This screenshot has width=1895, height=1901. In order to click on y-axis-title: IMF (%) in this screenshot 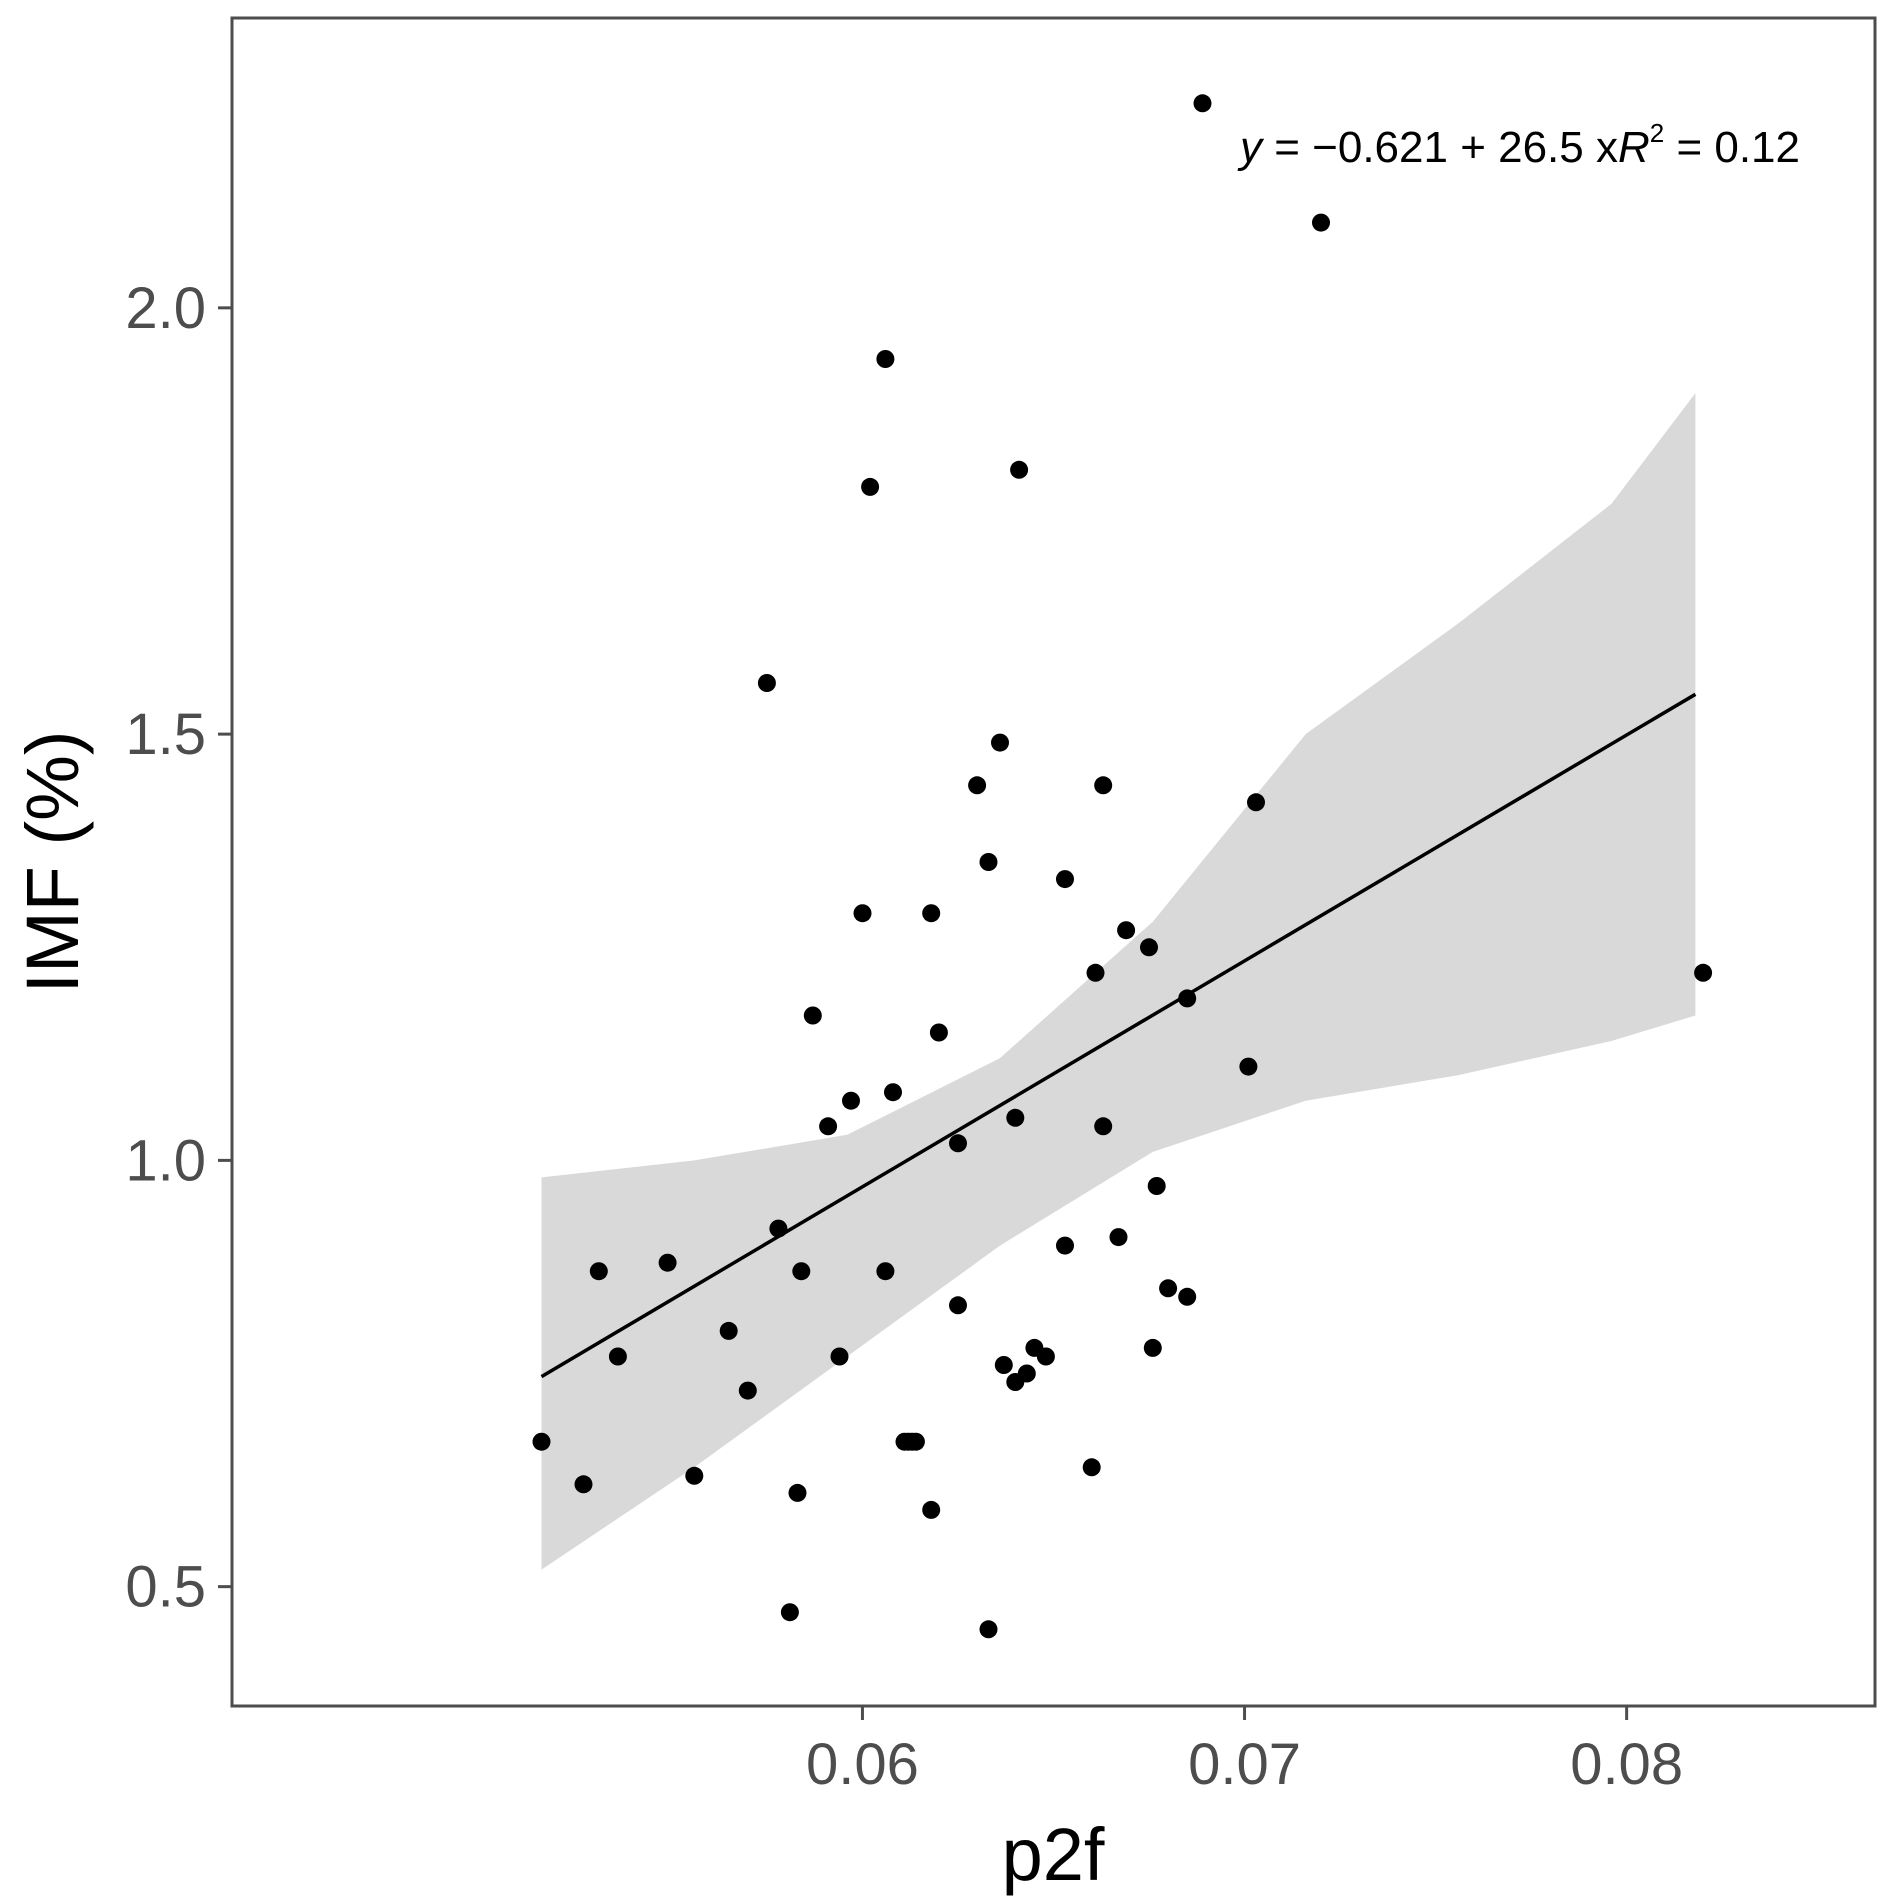, I will do `click(52, 861)`.